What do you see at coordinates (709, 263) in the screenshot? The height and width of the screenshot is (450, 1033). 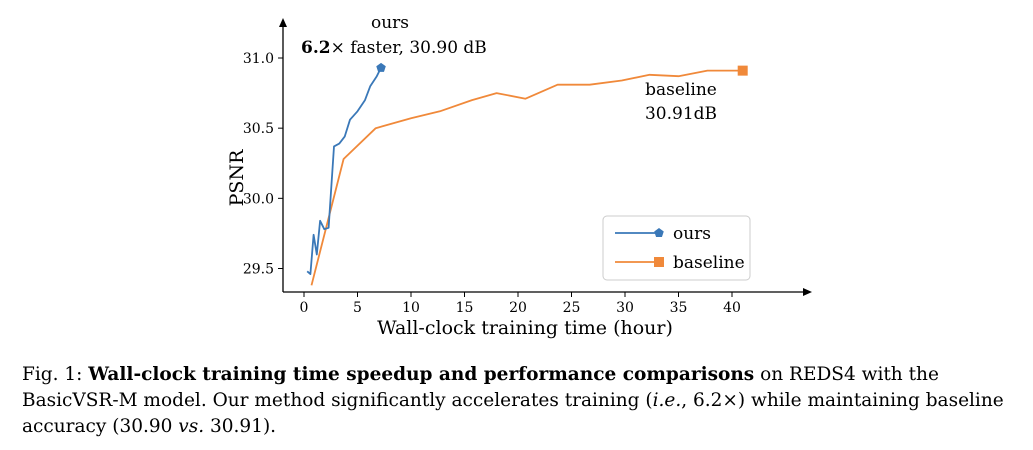 I see `legend-label-baseline: baseline` at bounding box center [709, 263].